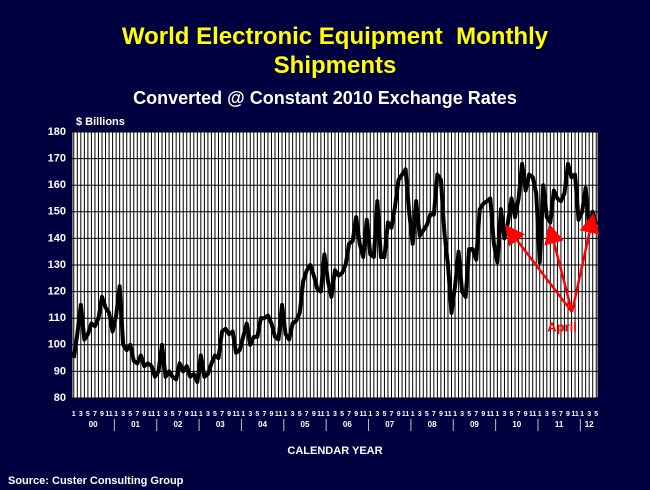  Describe the element at coordinates (57, 292) in the screenshot. I see `y-tick-label: 120` at that location.